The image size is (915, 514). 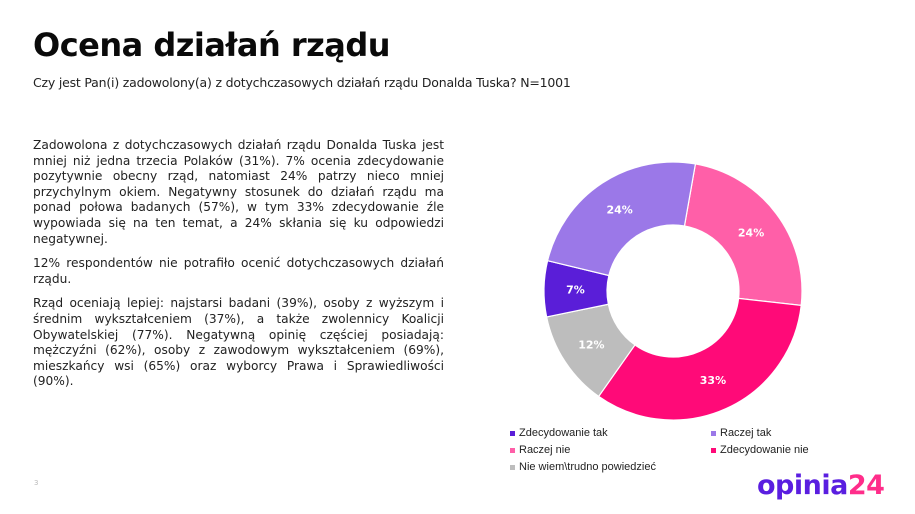 What do you see at coordinates (563, 433) in the screenshot?
I see `legend-label: Zdecydowanie tak` at bounding box center [563, 433].